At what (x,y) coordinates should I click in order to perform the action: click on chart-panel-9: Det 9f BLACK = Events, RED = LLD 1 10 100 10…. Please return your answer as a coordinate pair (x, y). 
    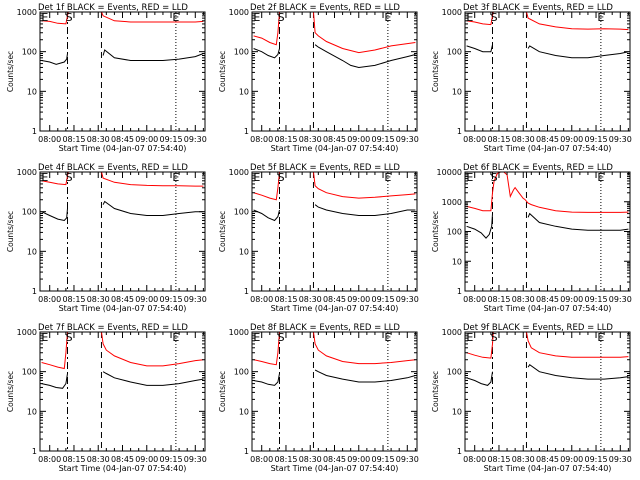
    Looking at the image, I should click on (531, 398).